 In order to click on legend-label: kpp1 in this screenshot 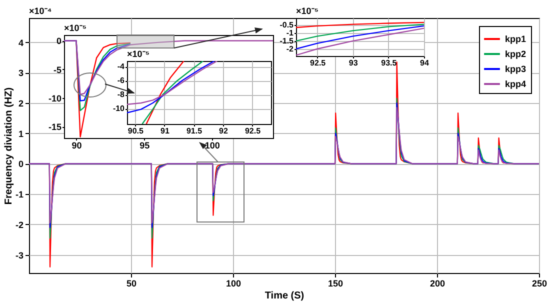, I will do `click(515, 39)`.